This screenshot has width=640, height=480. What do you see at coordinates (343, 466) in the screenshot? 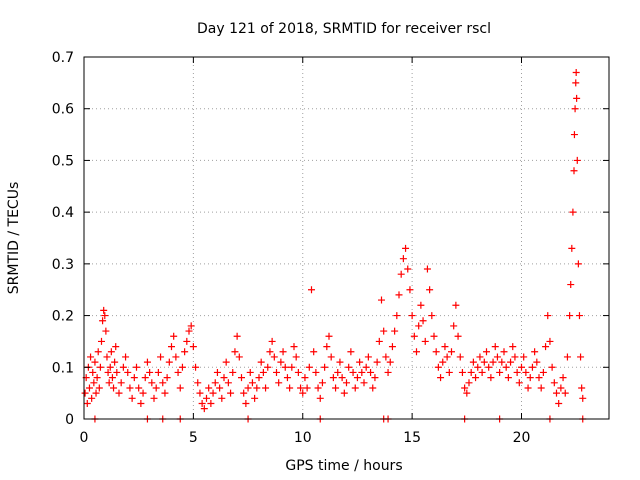
I see `x-axis-label: GPS time / hours` at bounding box center [343, 466].